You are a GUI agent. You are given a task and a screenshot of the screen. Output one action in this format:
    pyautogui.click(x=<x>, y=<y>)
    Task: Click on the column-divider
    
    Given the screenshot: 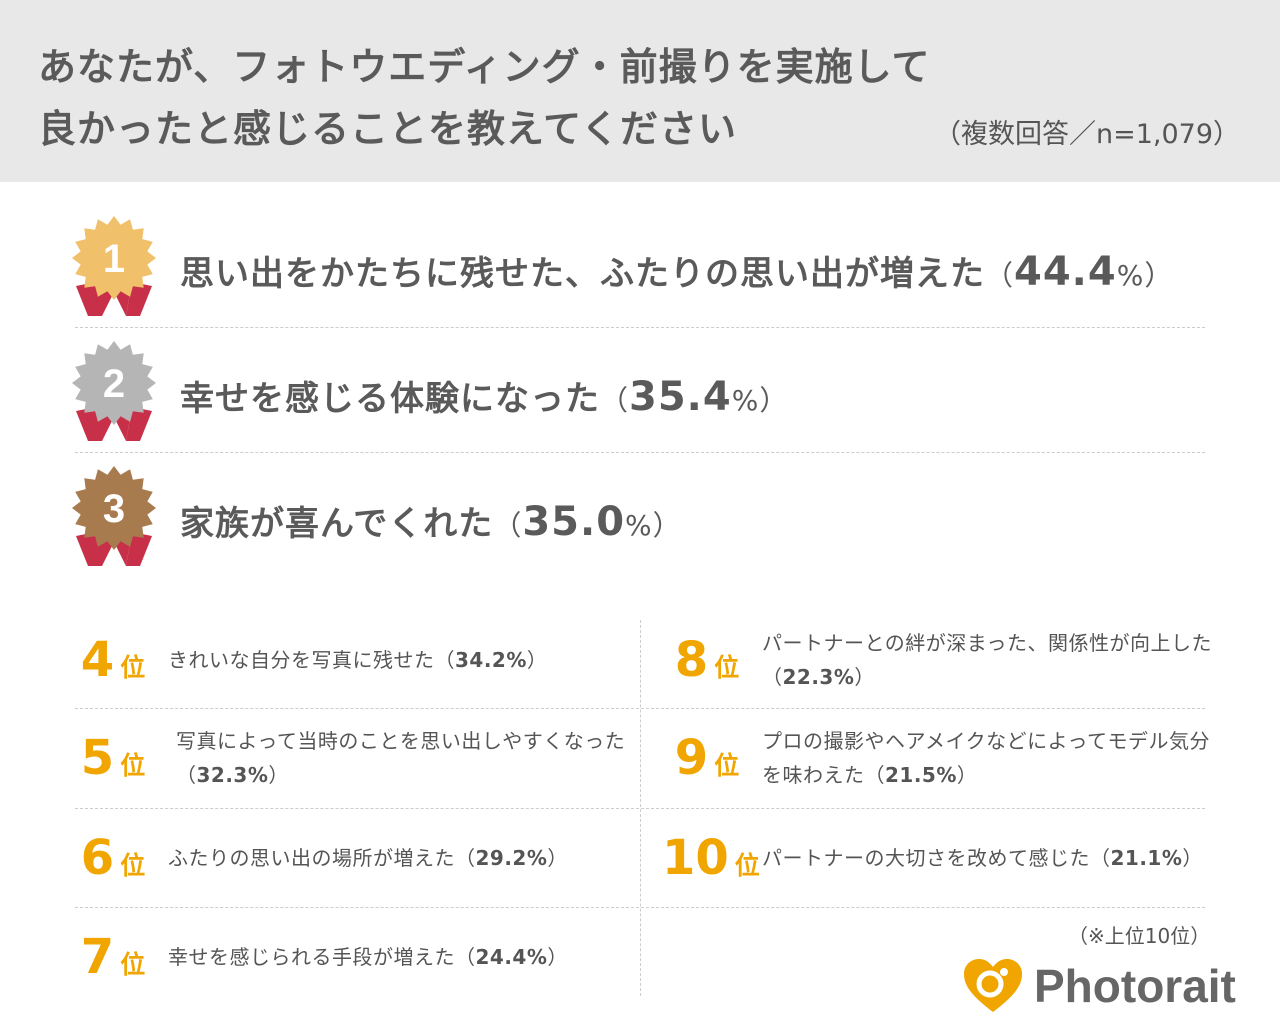 What is the action you would take?
    pyautogui.click(x=640, y=808)
    